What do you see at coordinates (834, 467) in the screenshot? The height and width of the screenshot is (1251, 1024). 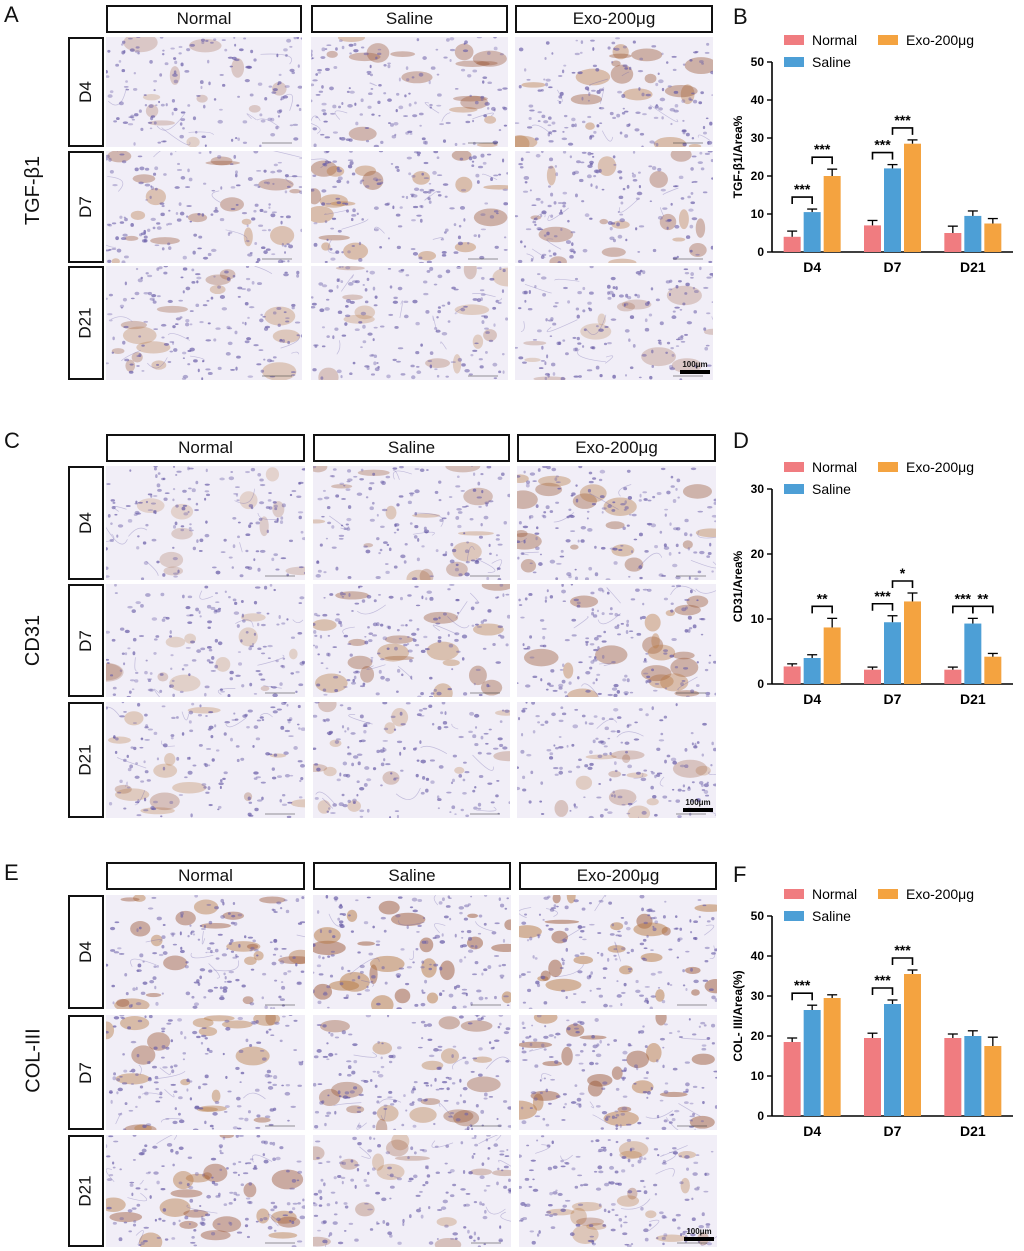 I see `legend-label: Normal` at bounding box center [834, 467].